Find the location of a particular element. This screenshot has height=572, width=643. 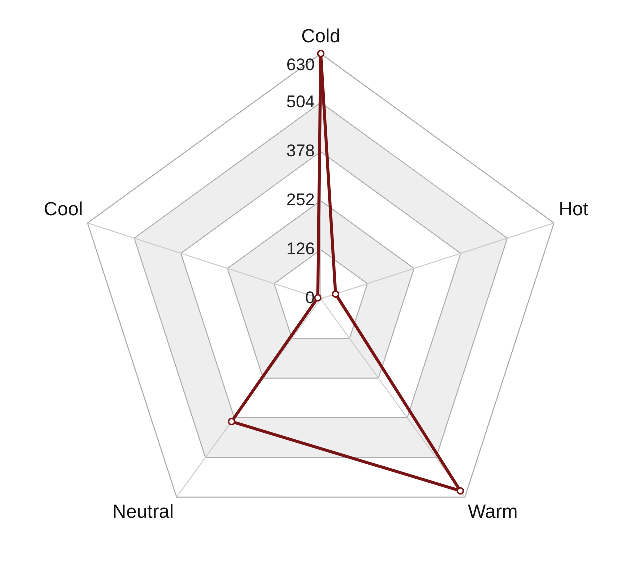

y-tick-label: 378 is located at coordinates (300, 151).